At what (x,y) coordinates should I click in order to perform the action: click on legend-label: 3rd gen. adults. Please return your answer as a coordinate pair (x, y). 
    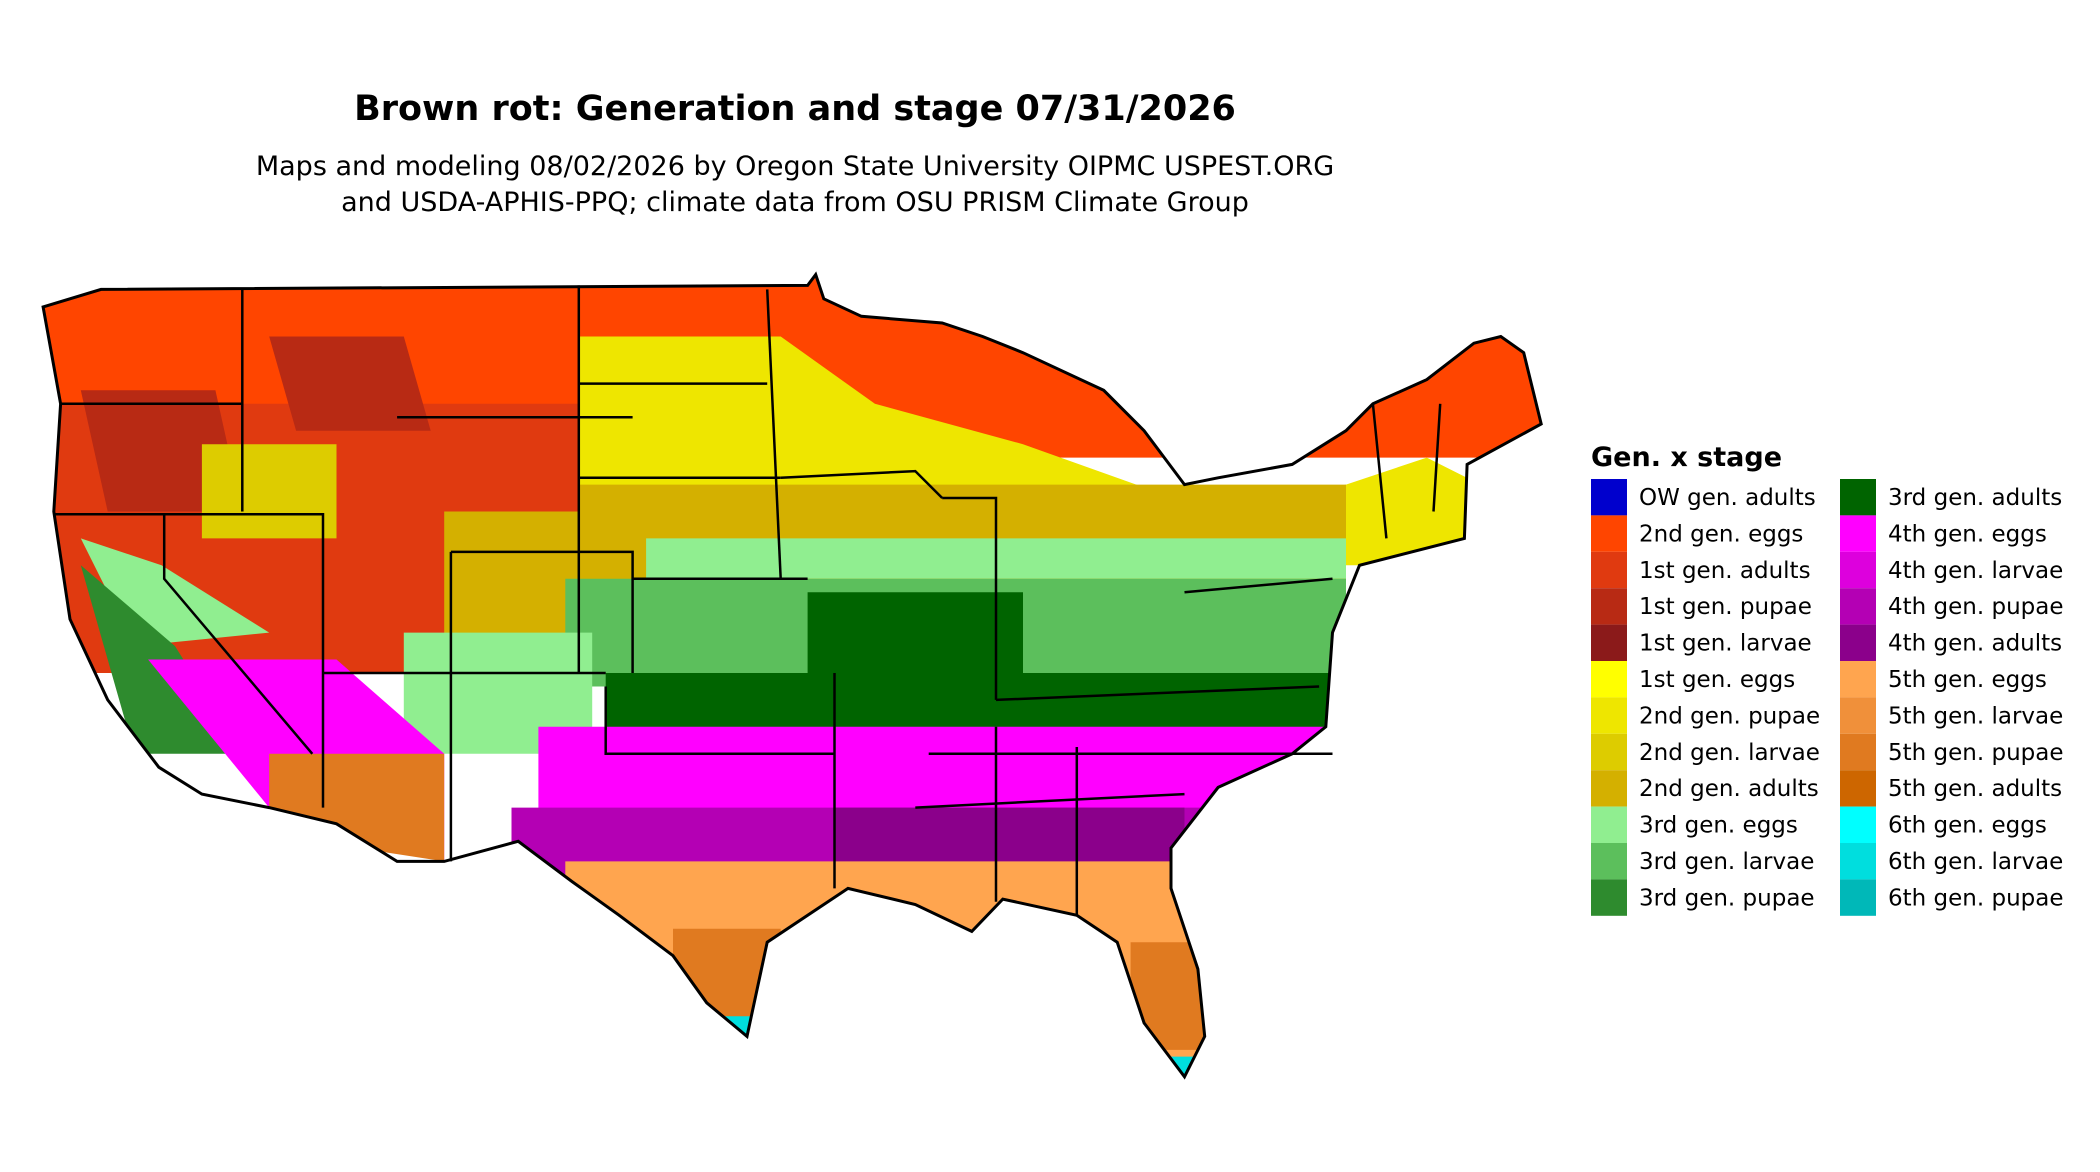
    Looking at the image, I should click on (1975, 498).